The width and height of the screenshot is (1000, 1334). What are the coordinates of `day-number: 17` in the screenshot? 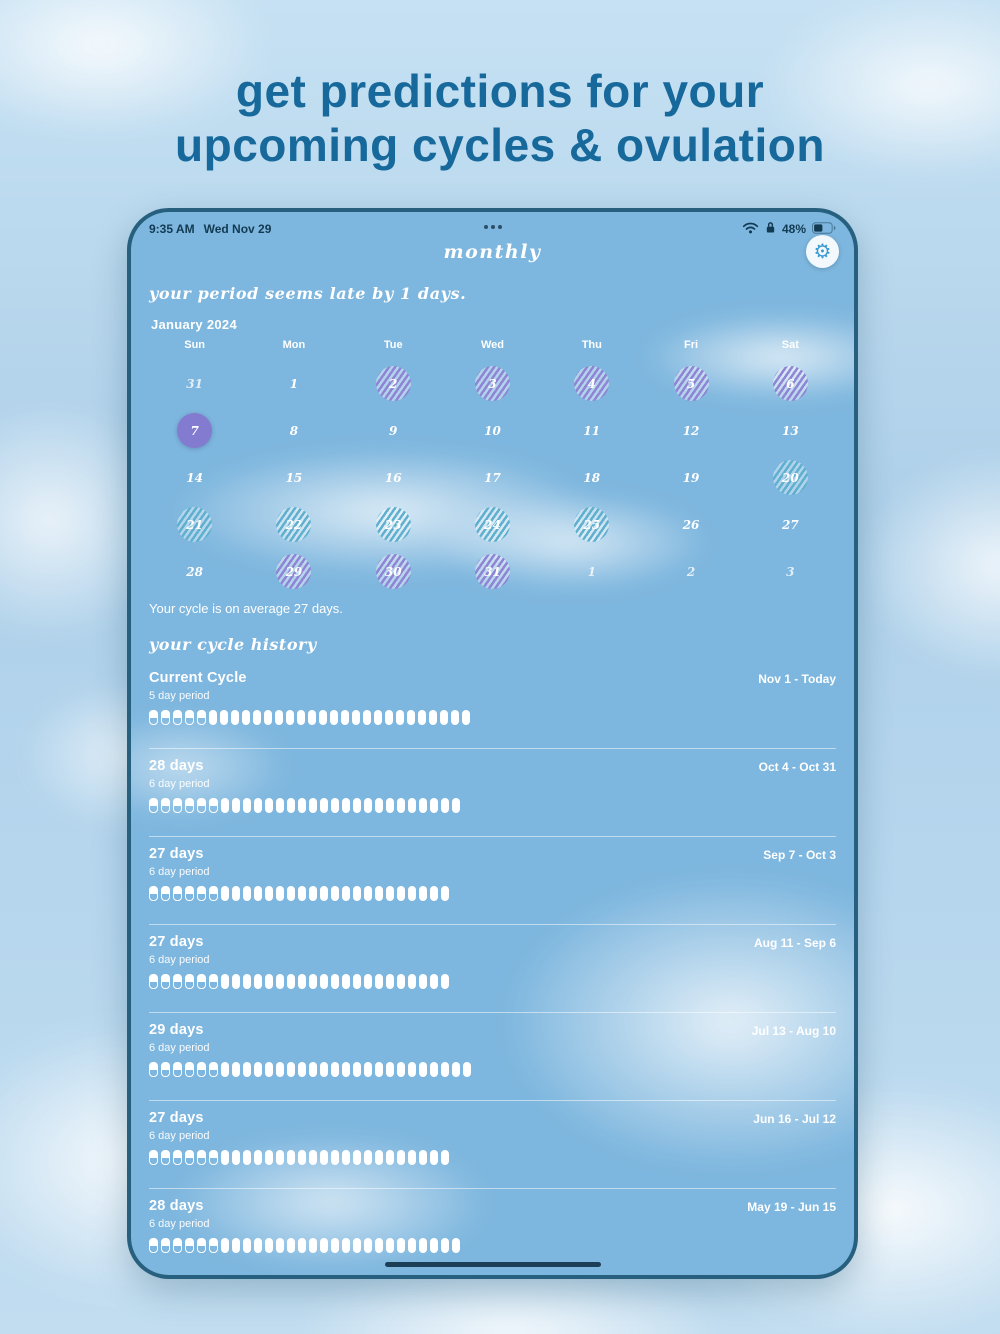 It's located at (492, 477).